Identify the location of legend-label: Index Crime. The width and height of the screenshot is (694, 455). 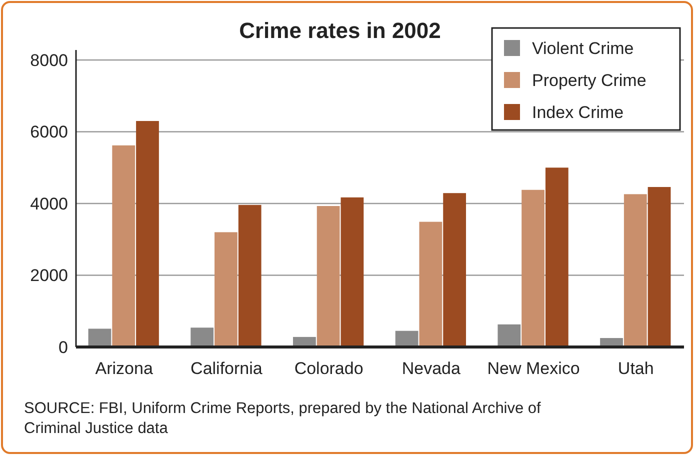
(578, 112).